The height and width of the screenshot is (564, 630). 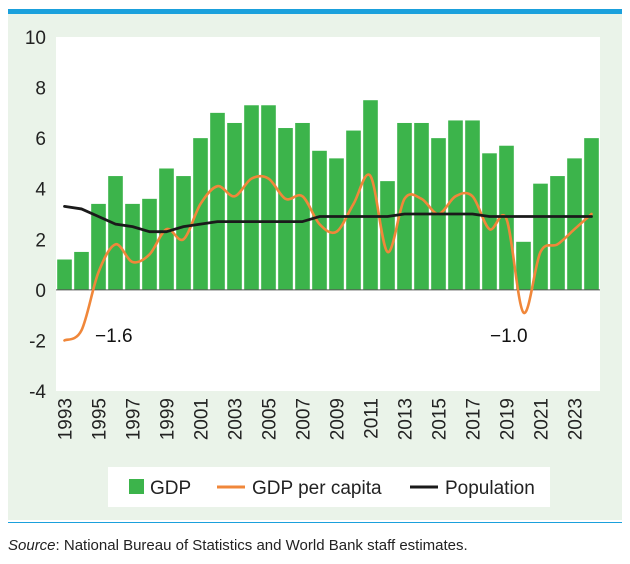 What do you see at coordinates (37, 341) in the screenshot?
I see `y-tick-label: -2` at bounding box center [37, 341].